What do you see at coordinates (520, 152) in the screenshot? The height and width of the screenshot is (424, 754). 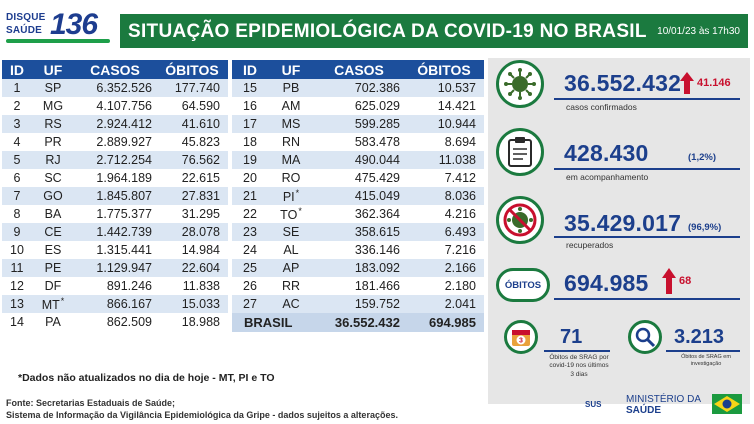 I see `clipboard-icon` at bounding box center [520, 152].